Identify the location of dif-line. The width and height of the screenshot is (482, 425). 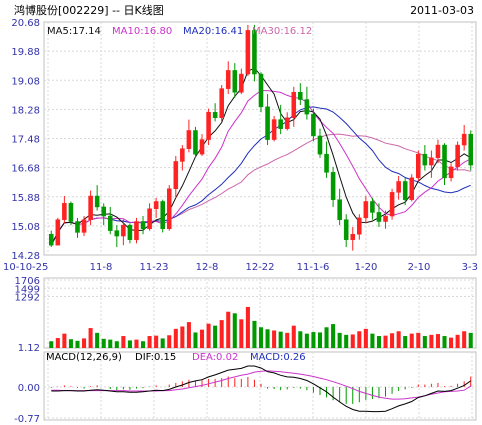
(261, 389).